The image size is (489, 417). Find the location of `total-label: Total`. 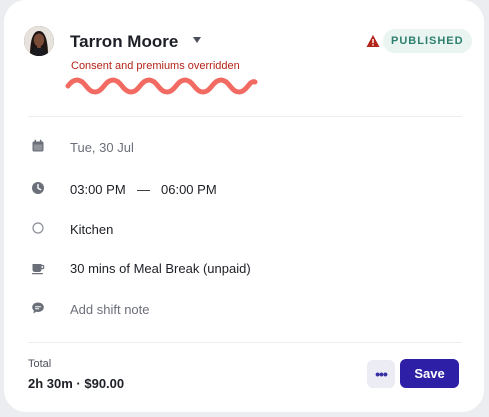

total-label: Total is located at coordinates (40, 364).